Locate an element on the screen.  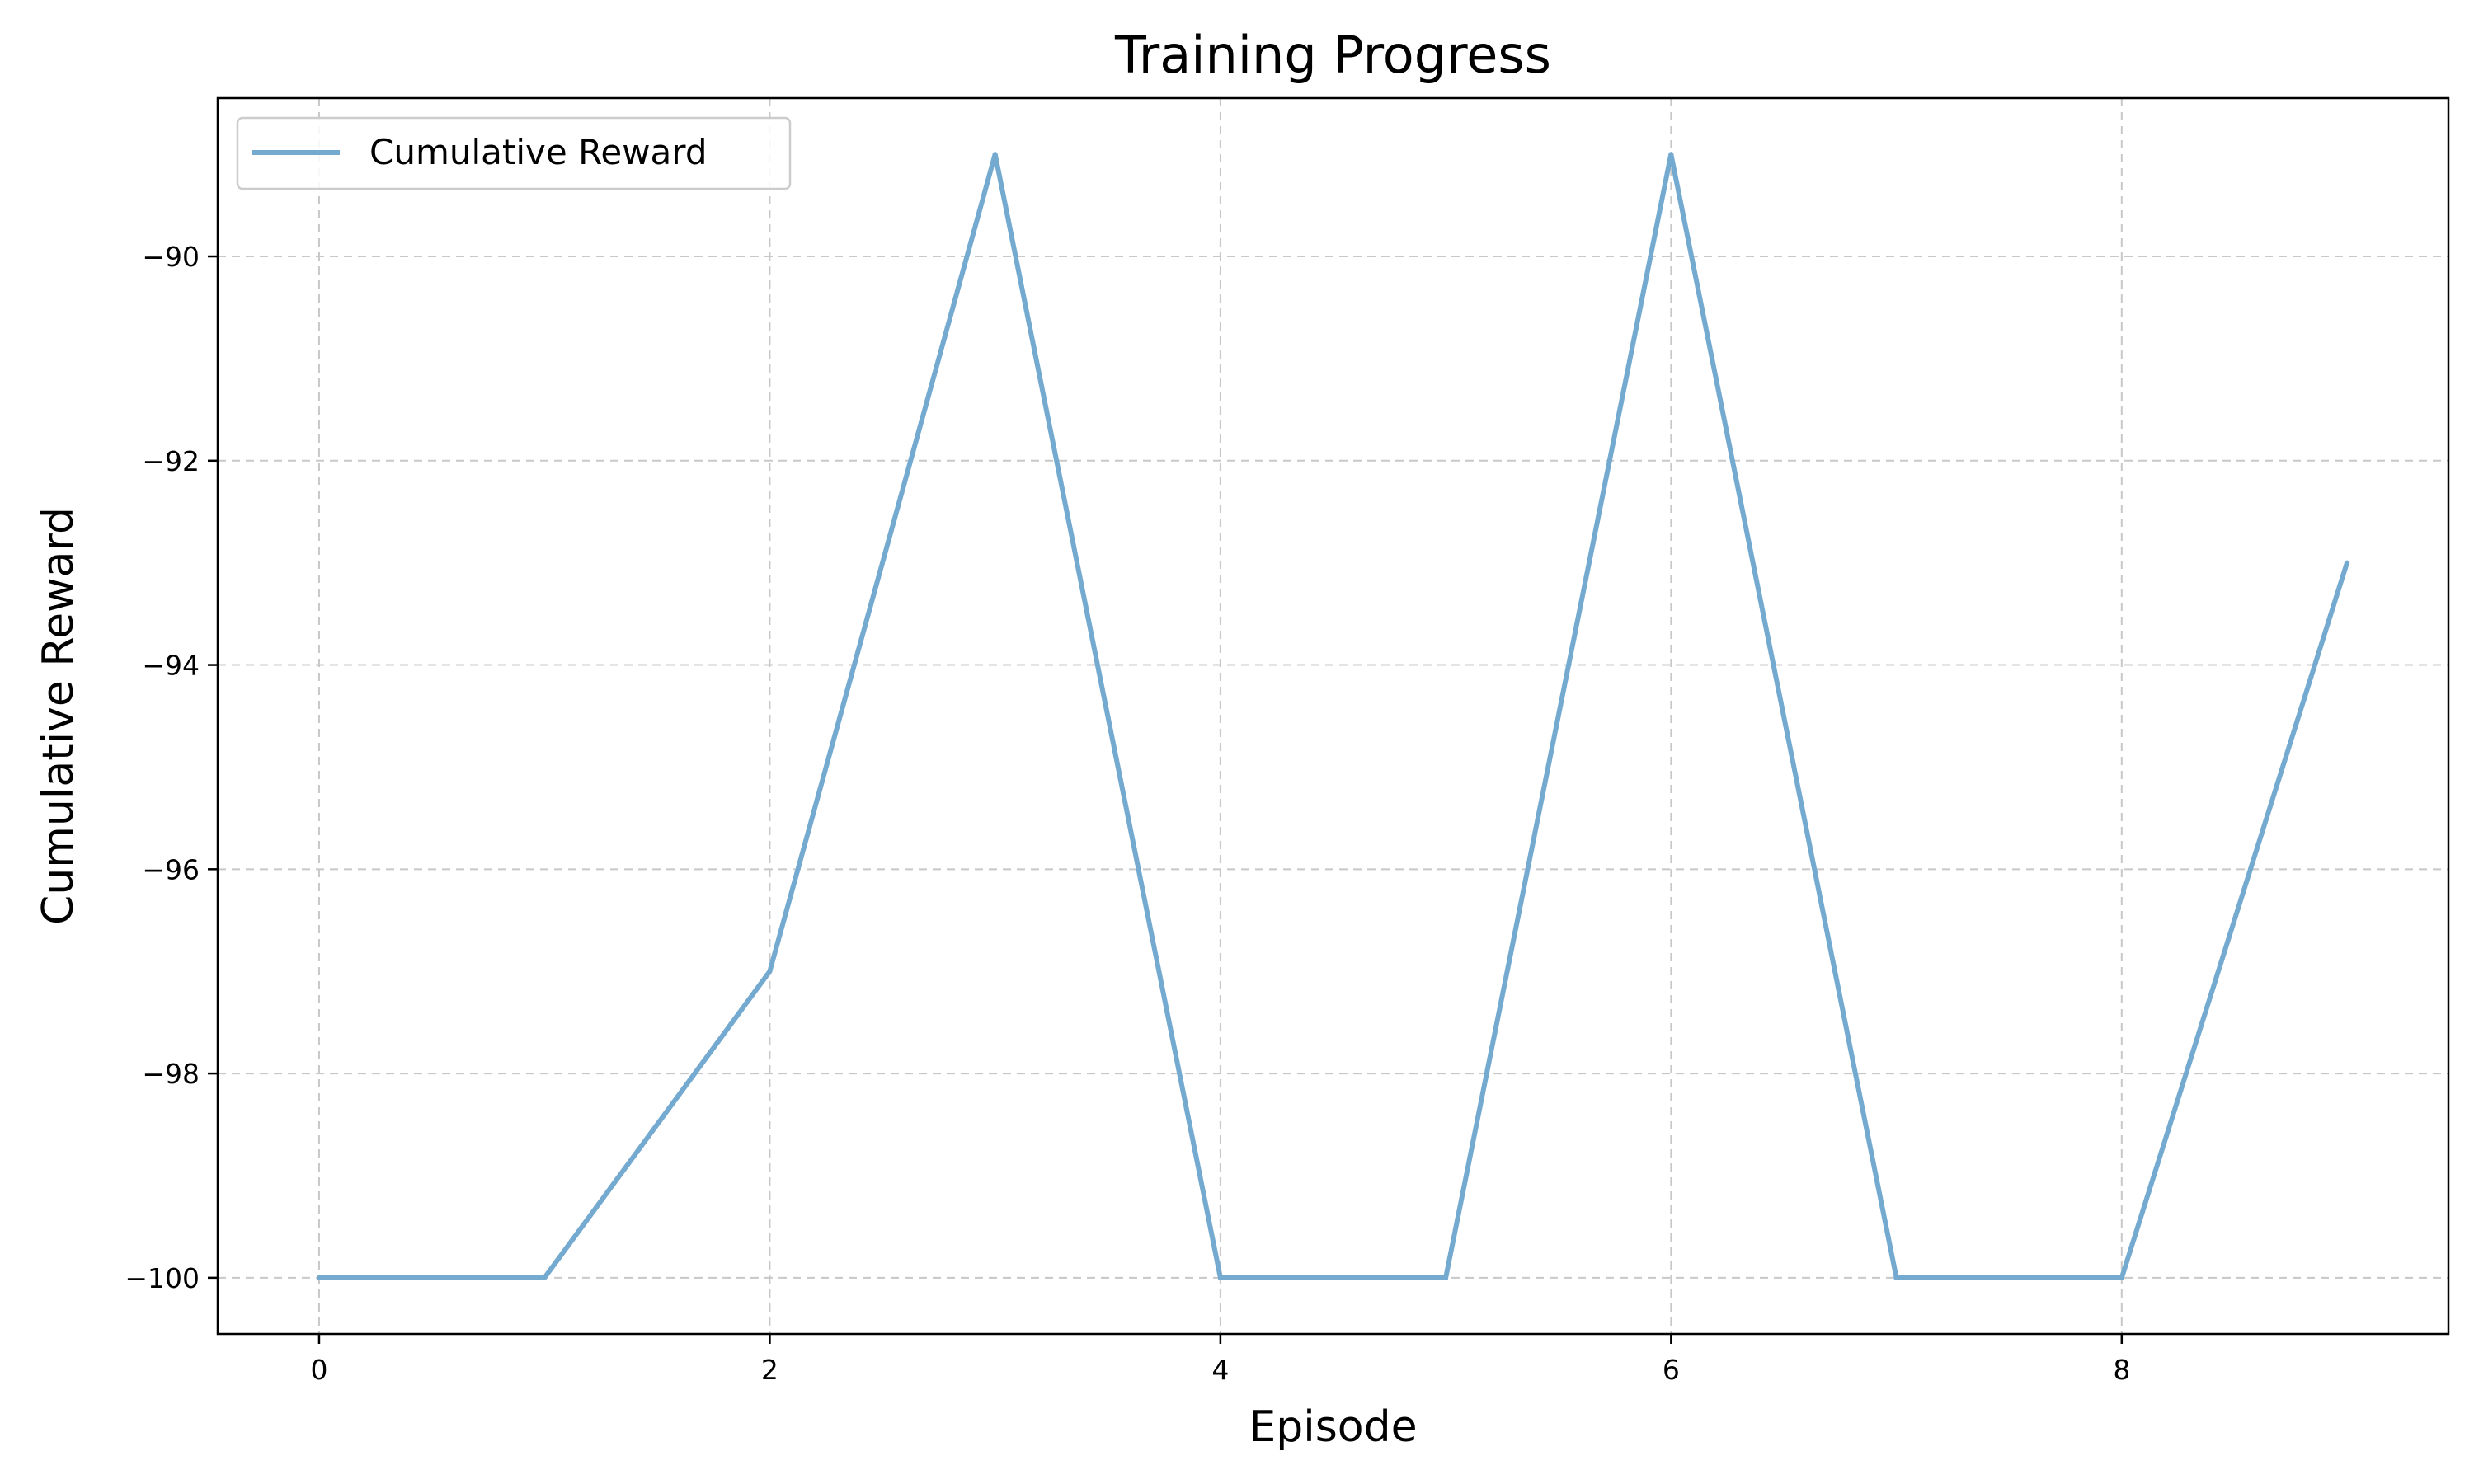
y-tick-label: −96 is located at coordinates (171, 869).